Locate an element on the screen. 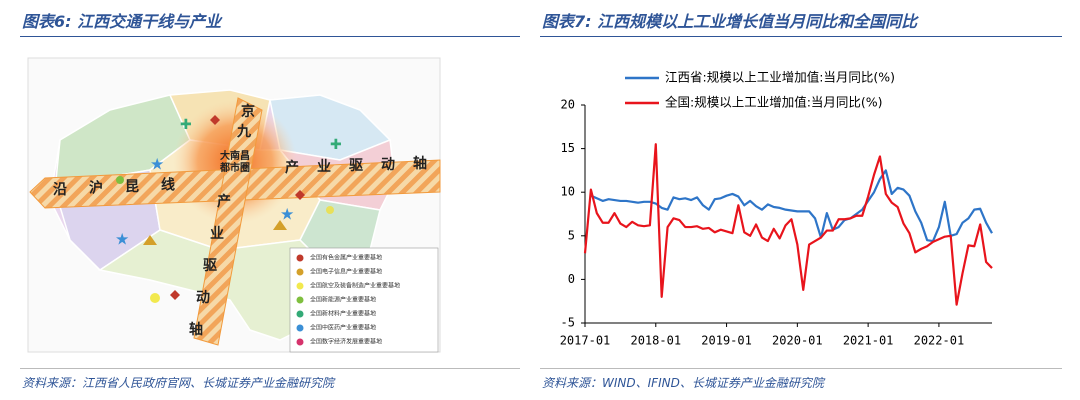  map-symbols: ★ ★ ★ ✚ ✚ is located at coordinates (228, 209).